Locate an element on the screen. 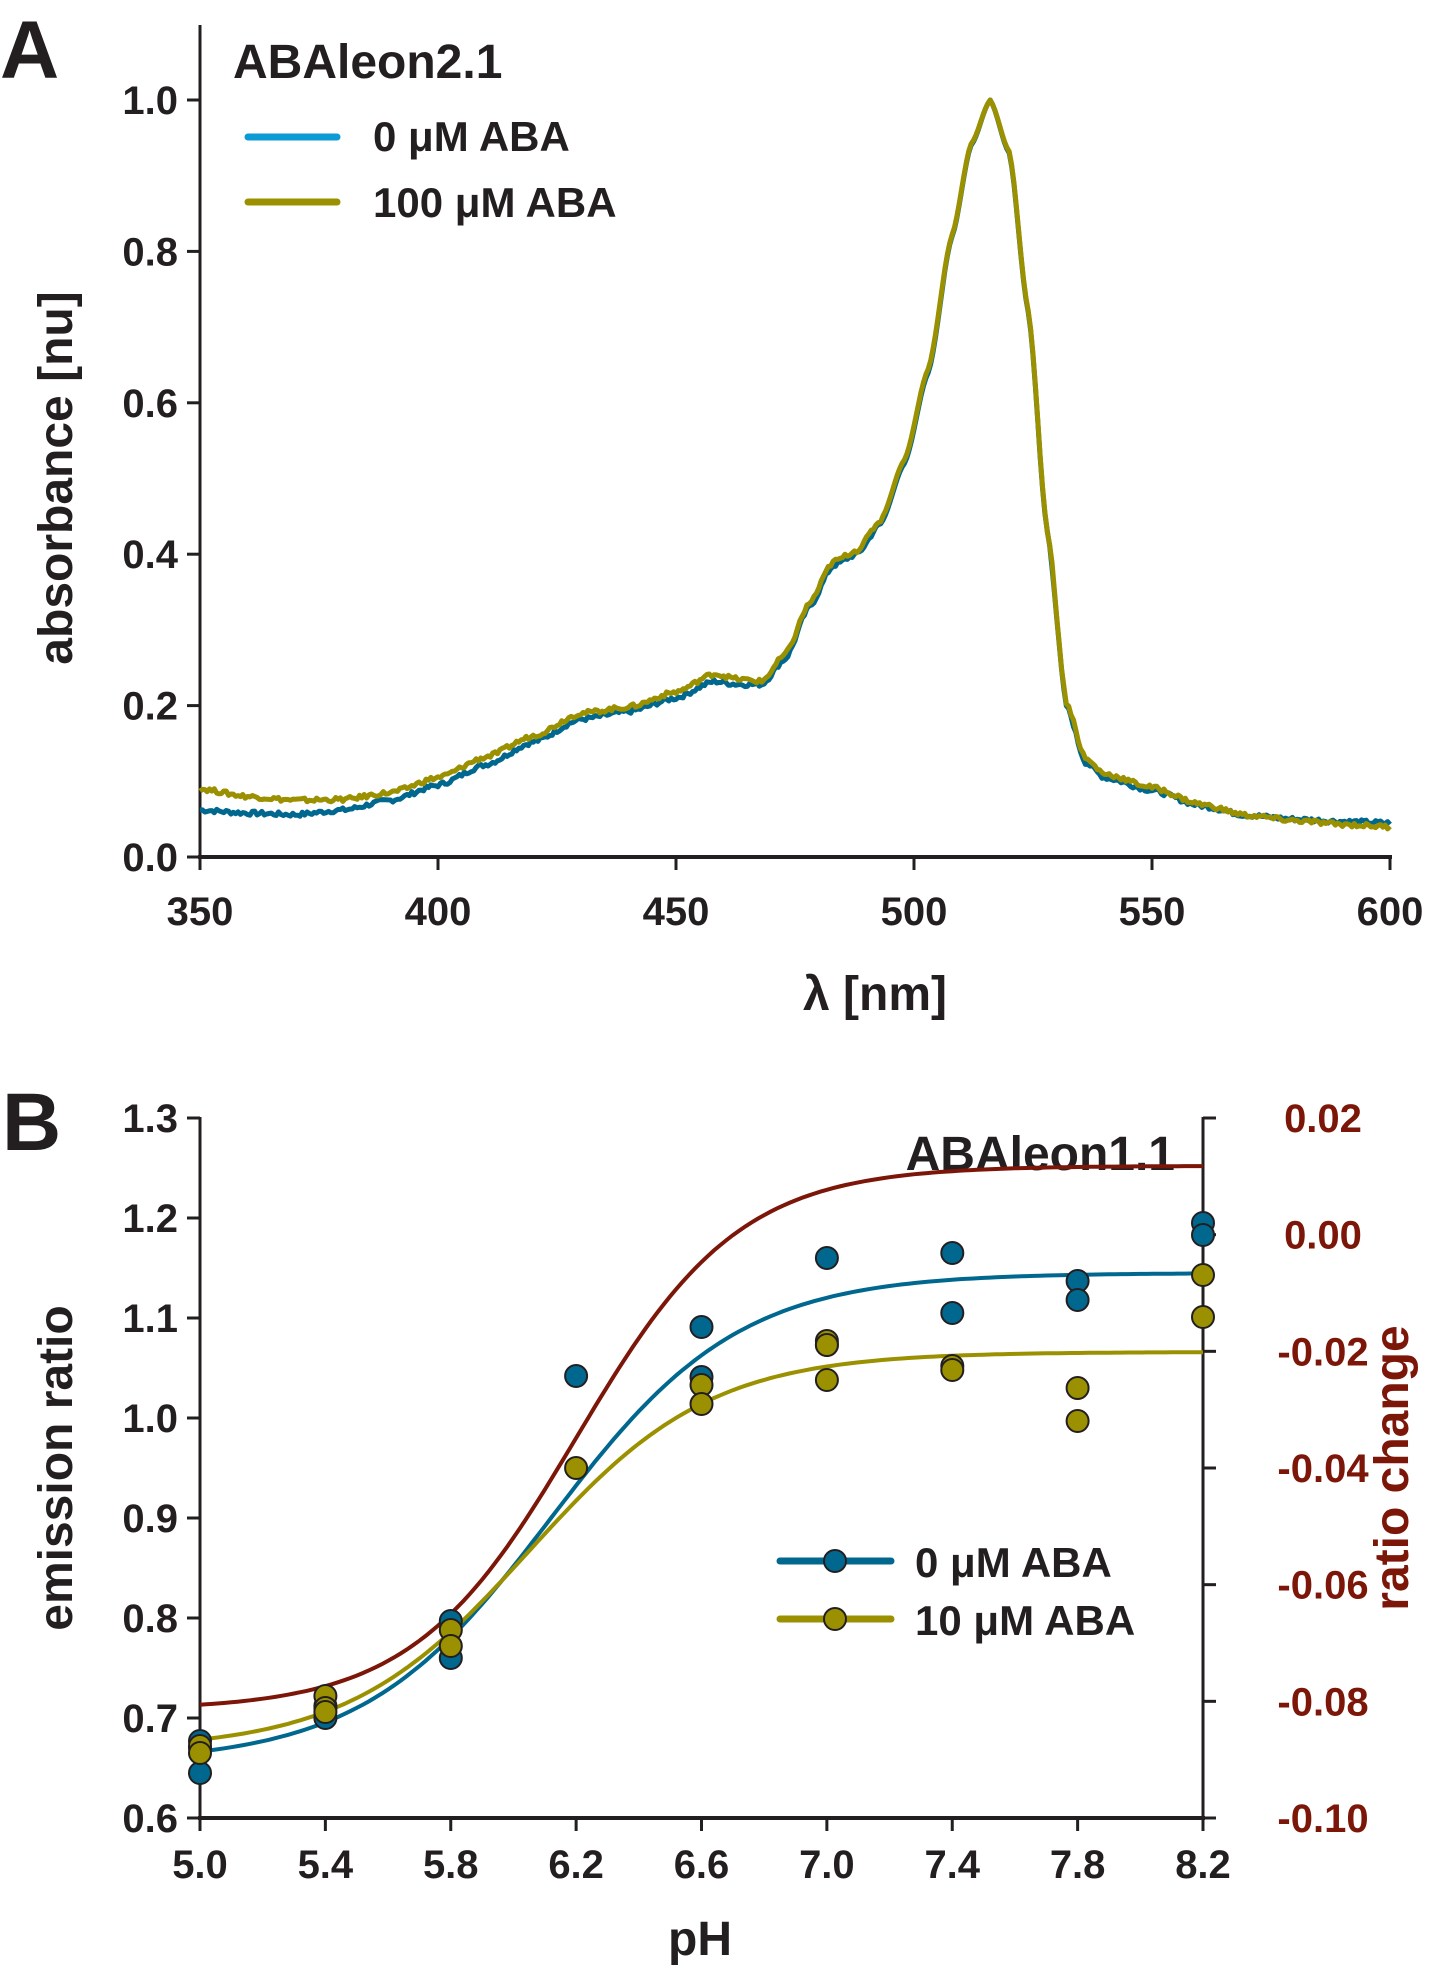  panel-a-title: ABAleon2.1 is located at coordinates (367, 62).